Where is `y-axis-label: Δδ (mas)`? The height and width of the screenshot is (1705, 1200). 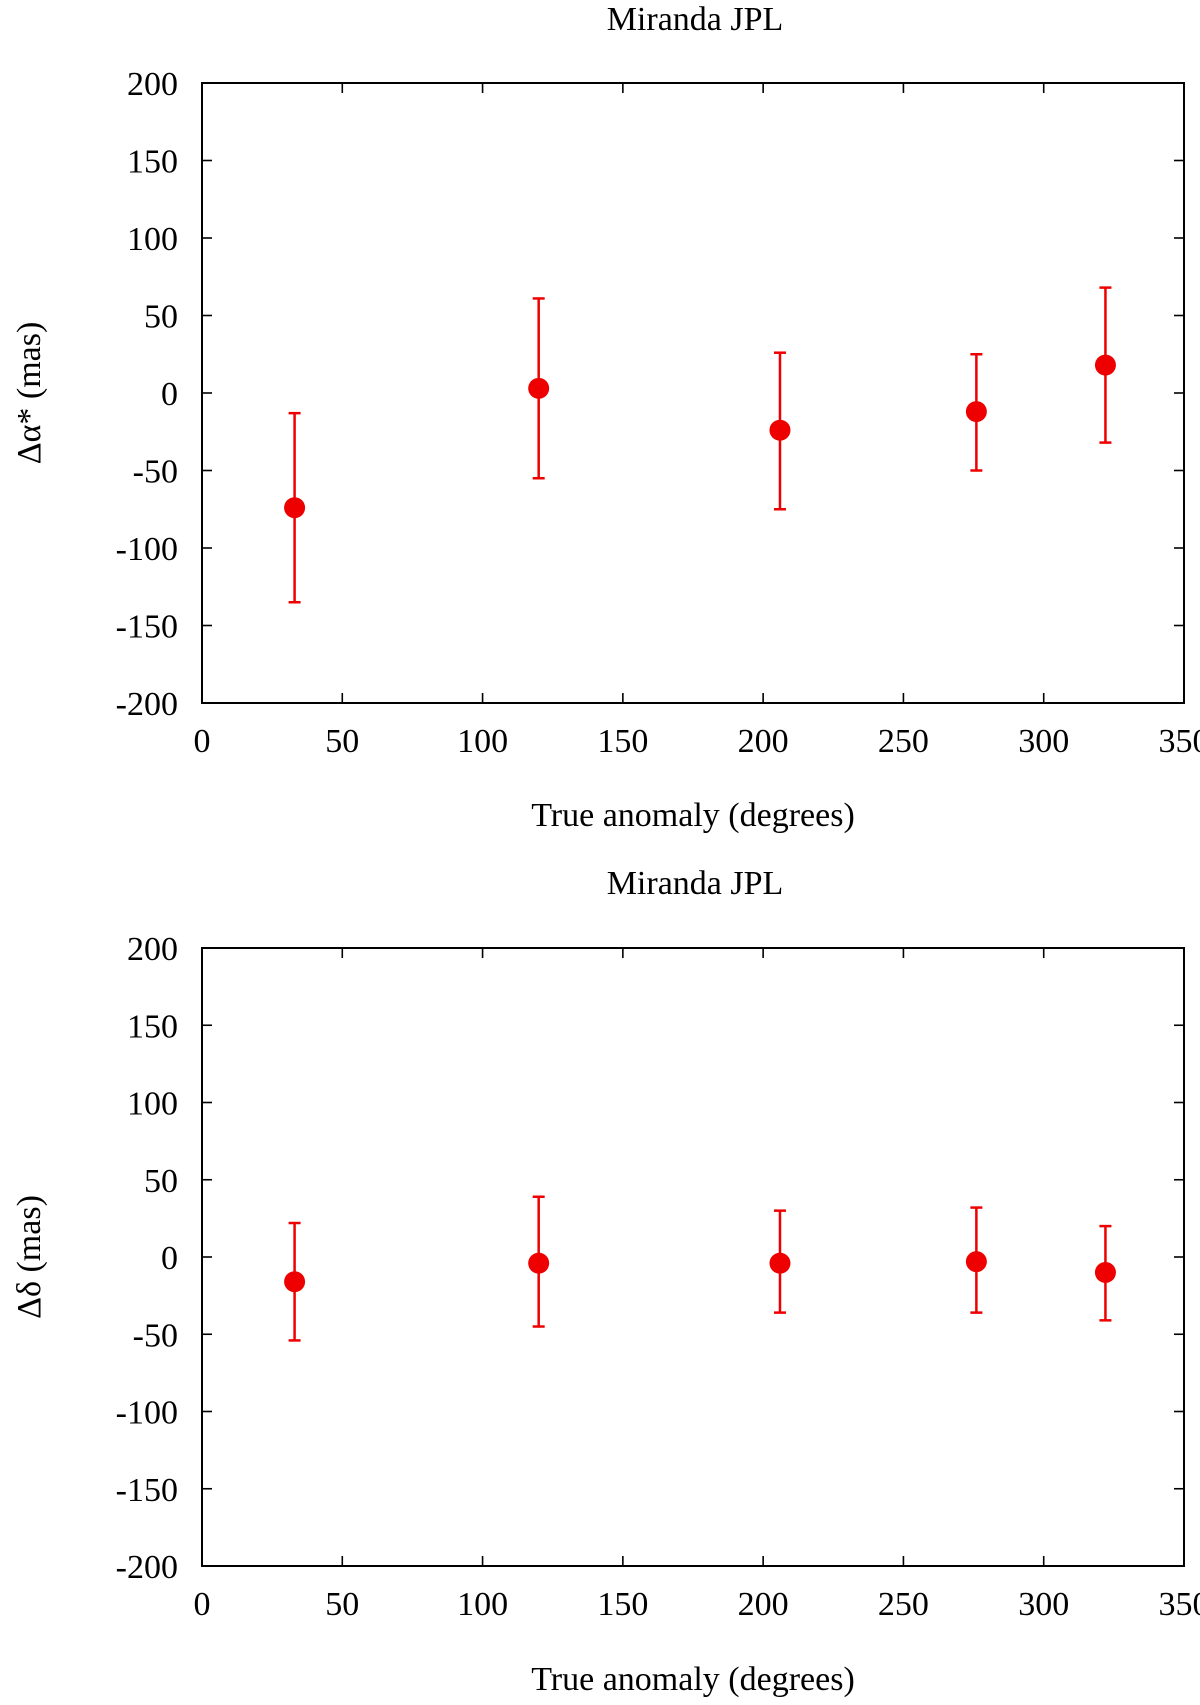
y-axis-label: Δδ (mas) is located at coordinates (29, 1257).